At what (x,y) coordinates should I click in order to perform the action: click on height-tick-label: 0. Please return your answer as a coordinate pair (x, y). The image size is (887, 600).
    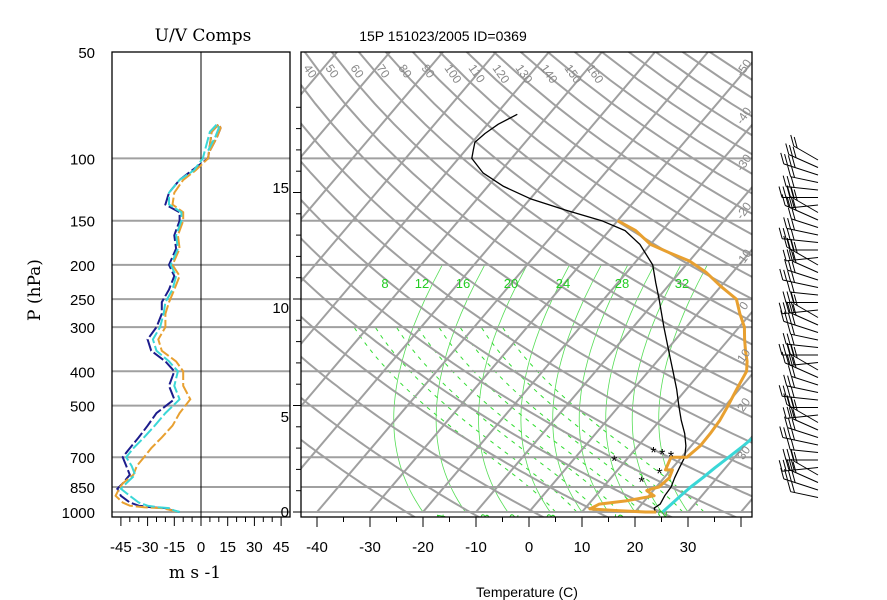
    Looking at the image, I should click on (285, 512).